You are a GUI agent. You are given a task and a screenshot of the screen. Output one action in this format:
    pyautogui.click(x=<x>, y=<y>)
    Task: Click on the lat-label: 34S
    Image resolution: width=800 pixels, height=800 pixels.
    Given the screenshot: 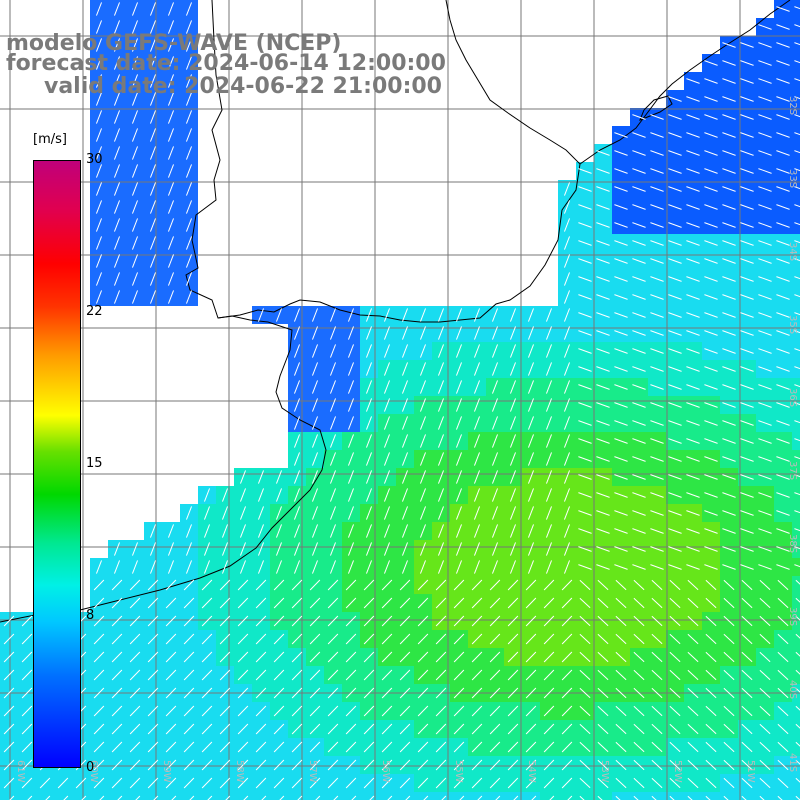 What is the action you would take?
    pyautogui.click(x=792, y=251)
    